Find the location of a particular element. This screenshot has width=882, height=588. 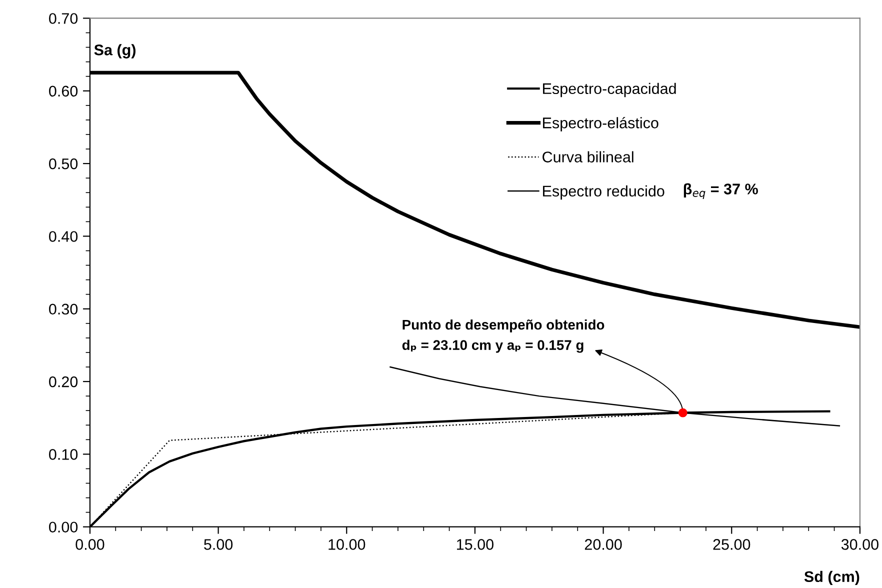

y-tick-label: 0.20 is located at coordinates (63, 382).